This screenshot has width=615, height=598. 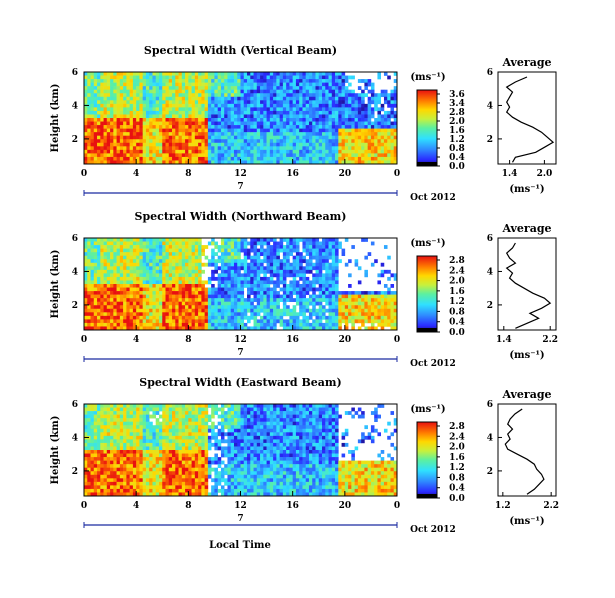 What do you see at coordinates (433, 364) in the screenshot?
I see `month-label: Oct 2012` at bounding box center [433, 364].